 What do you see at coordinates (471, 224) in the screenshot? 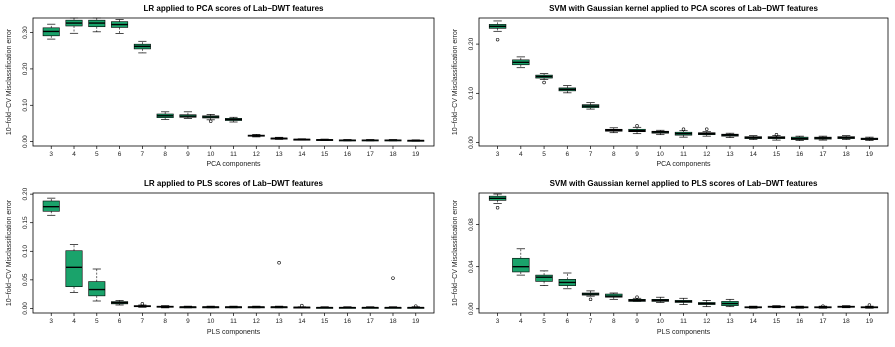
I see `y-tick-label: 0.08` at bounding box center [471, 224].